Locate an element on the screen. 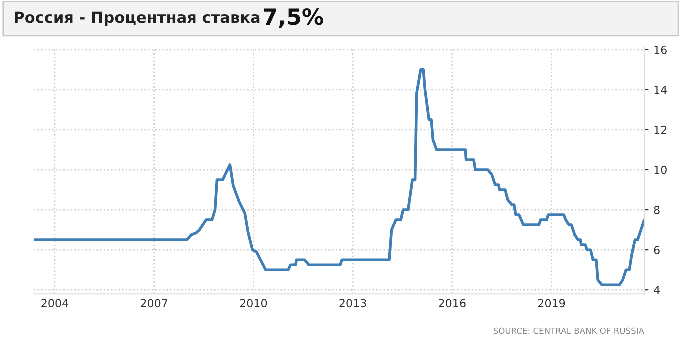 The height and width of the screenshot is (342, 682). x-tick-label: 2007 is located at coordinates (154, 303).